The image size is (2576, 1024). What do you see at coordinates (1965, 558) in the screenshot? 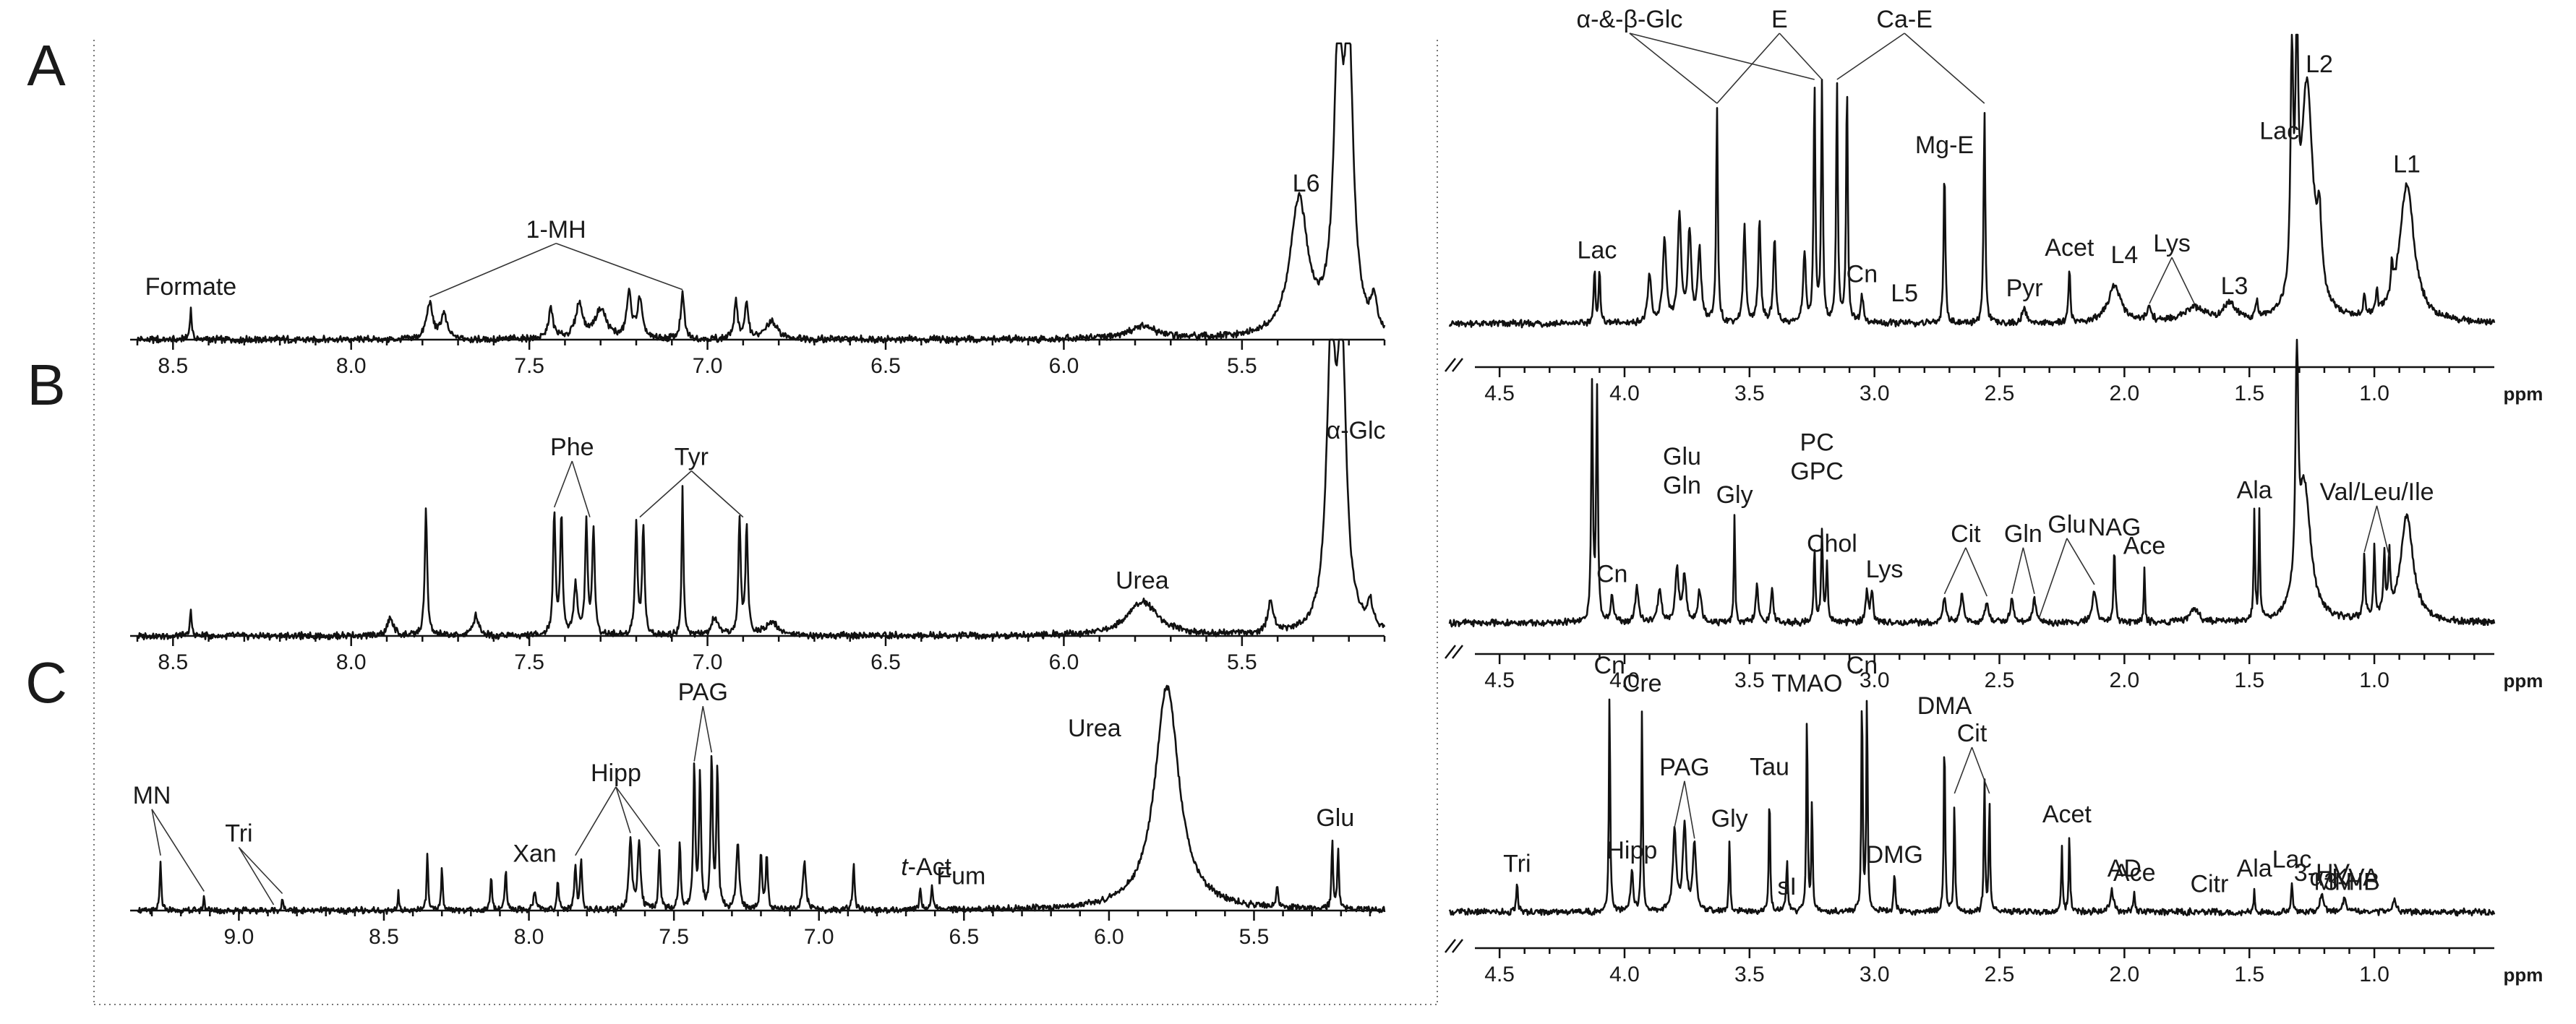
I see `peak-label-group: Cit` at bounding box center [1965, 558].